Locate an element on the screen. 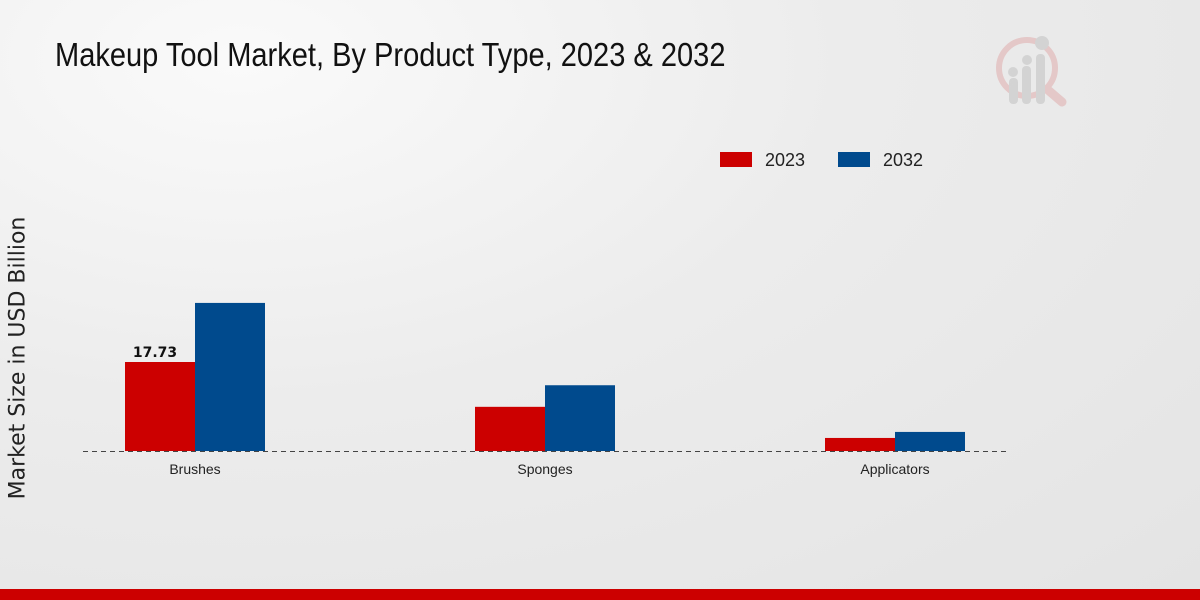  bar-2032-applicators is located at coordinates (930, 441).